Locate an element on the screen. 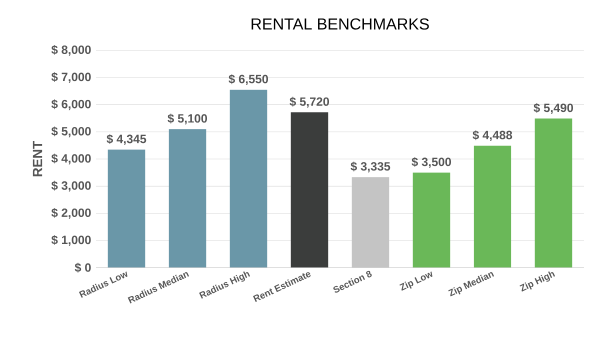 The width and height of the screenshot is (600, 337). data-label: $ 3,335 is located at coordinates (370, 167).